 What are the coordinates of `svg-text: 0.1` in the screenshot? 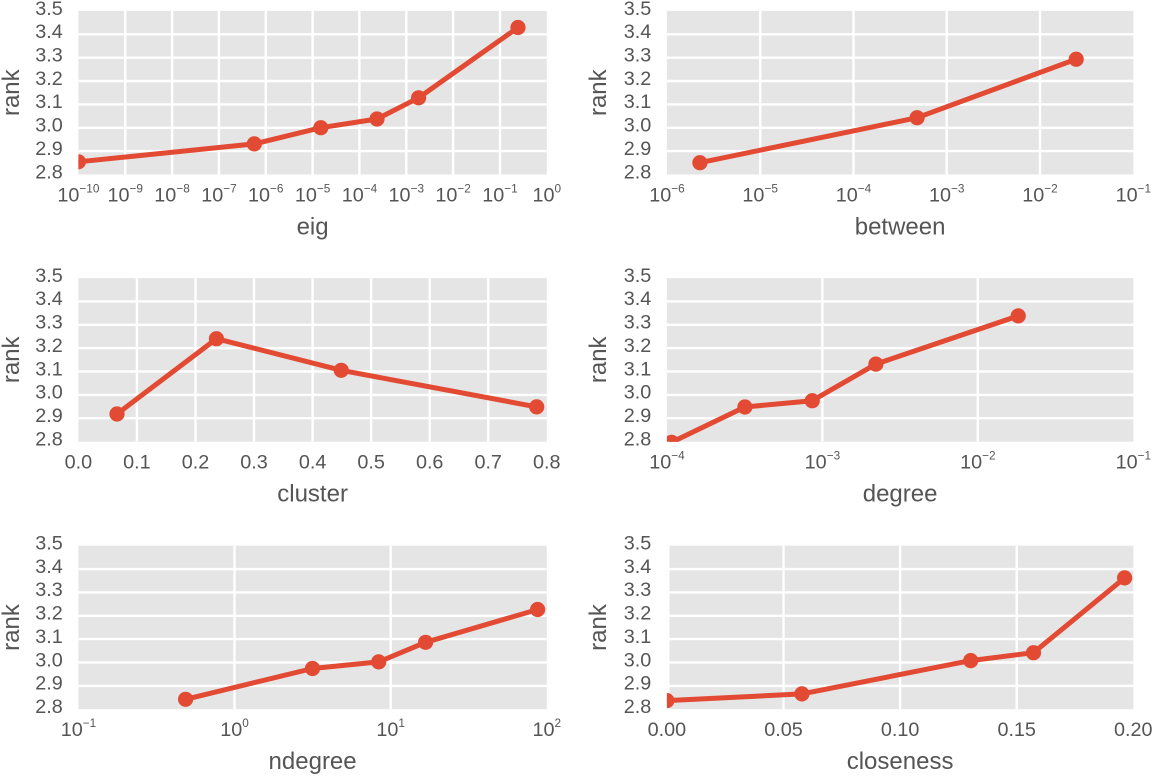 It's located at (137, 462).